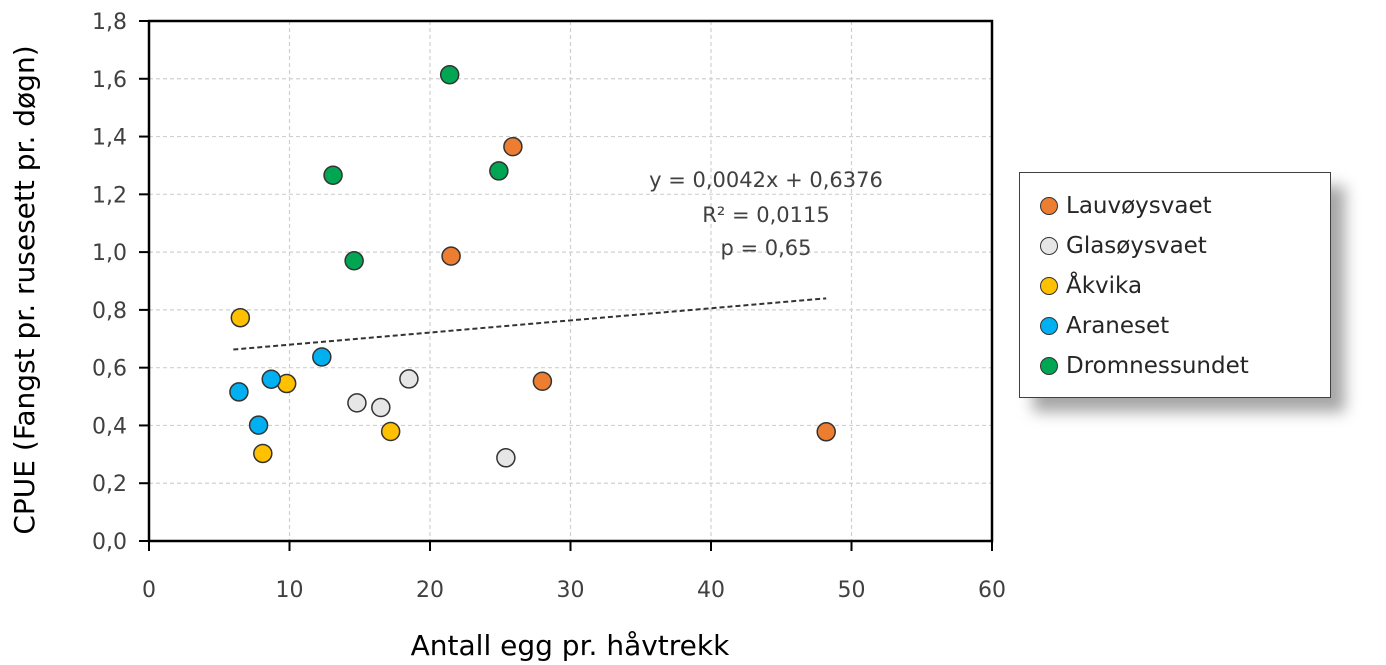 This screenshot has height=665, width=1386. I want to click on legend-label: Araneset, so click(1118, 326).